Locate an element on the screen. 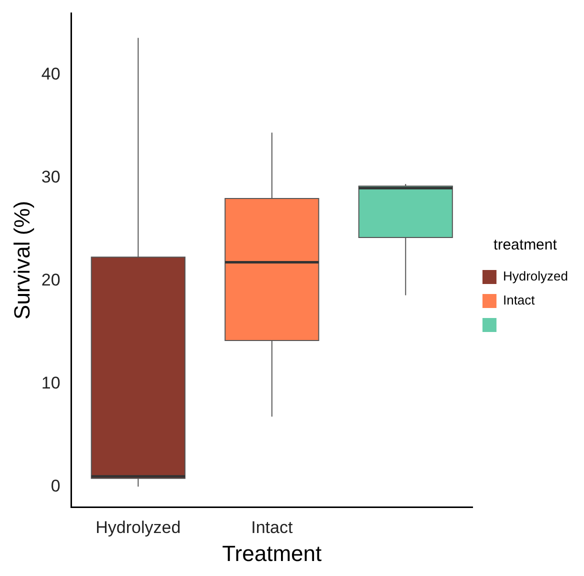 This screenshot has width=584, height=576. y-tick-label: 30 is located at coordinates (50, 177).